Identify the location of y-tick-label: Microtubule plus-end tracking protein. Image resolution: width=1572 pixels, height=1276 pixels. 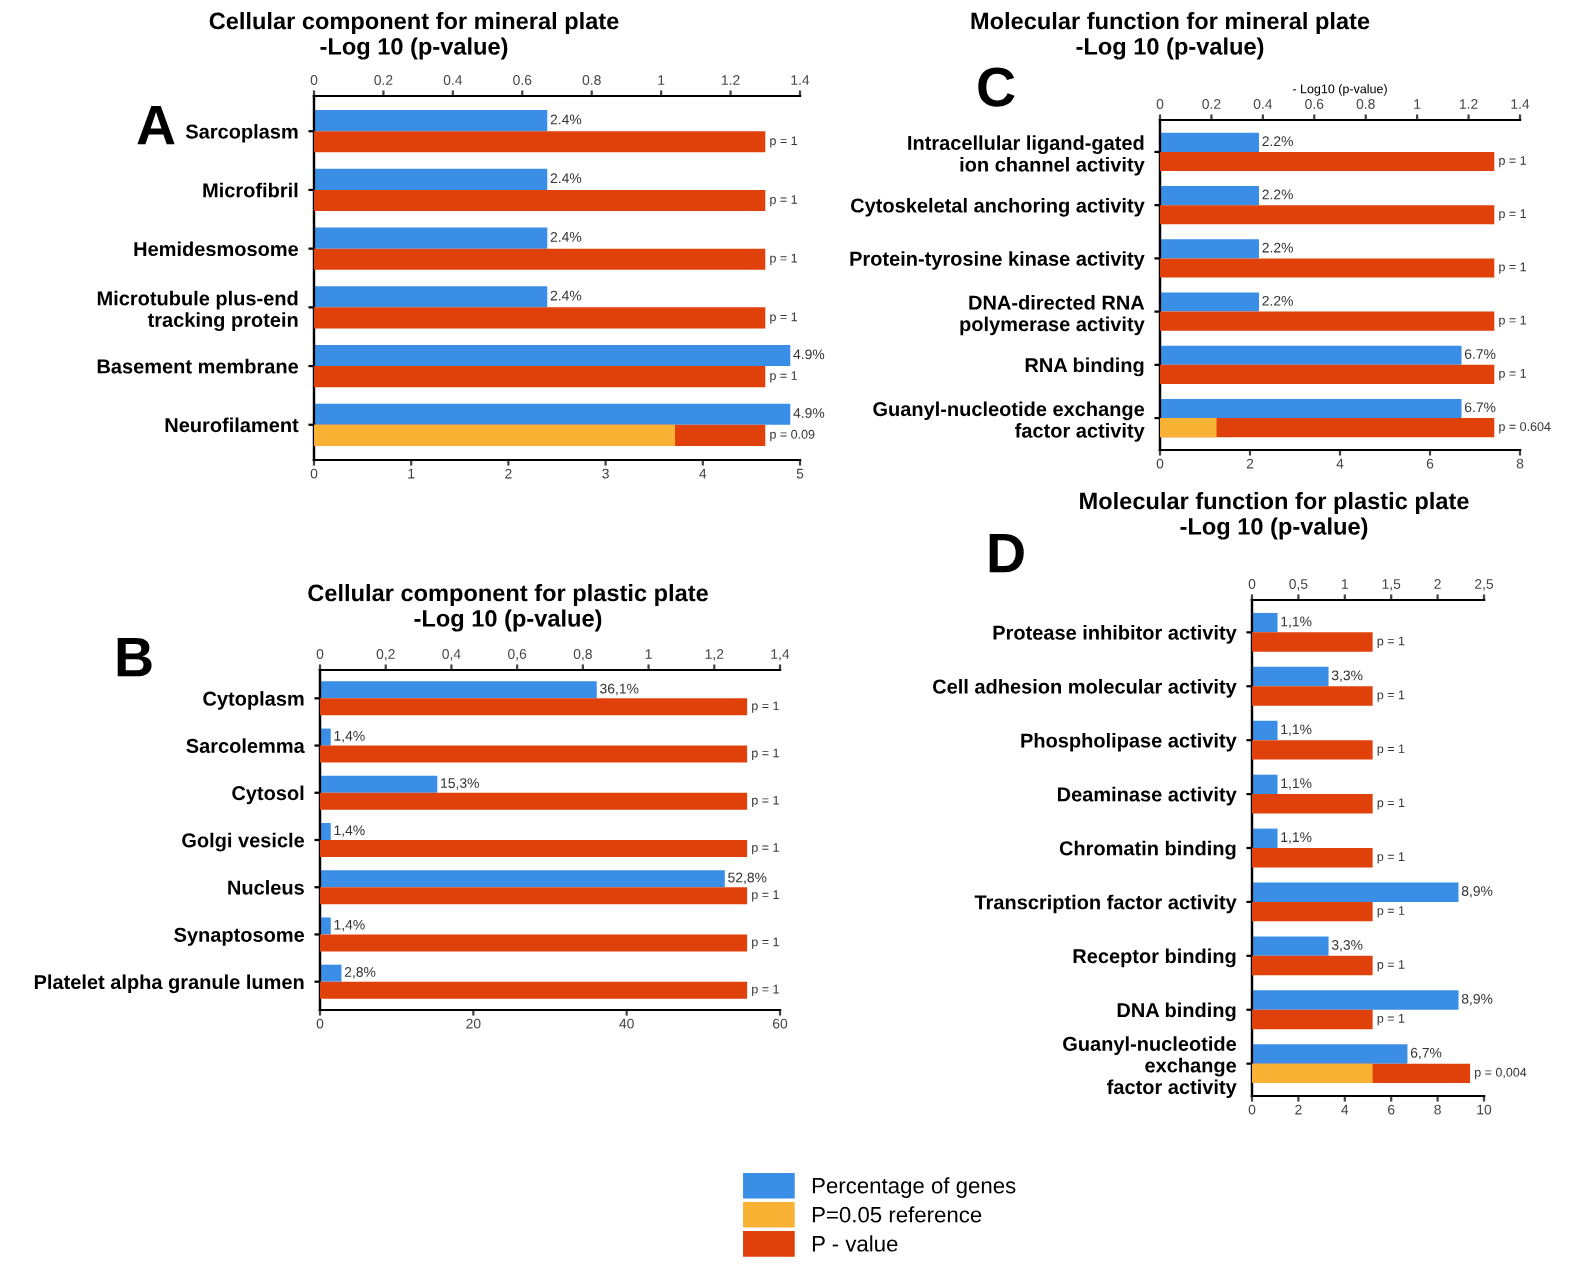
(197, 311).